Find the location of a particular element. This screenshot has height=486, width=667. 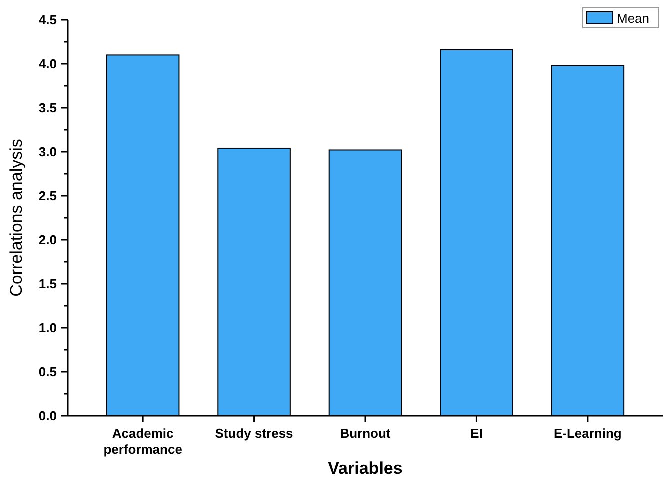

y-tick-label: 0.5 is located at coordinates (47, 372).